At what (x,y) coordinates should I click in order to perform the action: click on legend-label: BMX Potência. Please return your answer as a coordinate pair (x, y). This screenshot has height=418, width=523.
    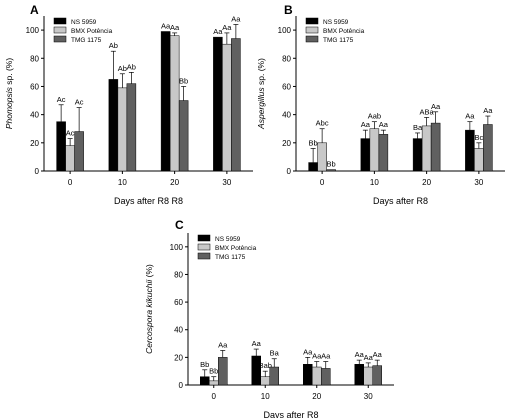
    Looking at the image, I should click on (92, 31).